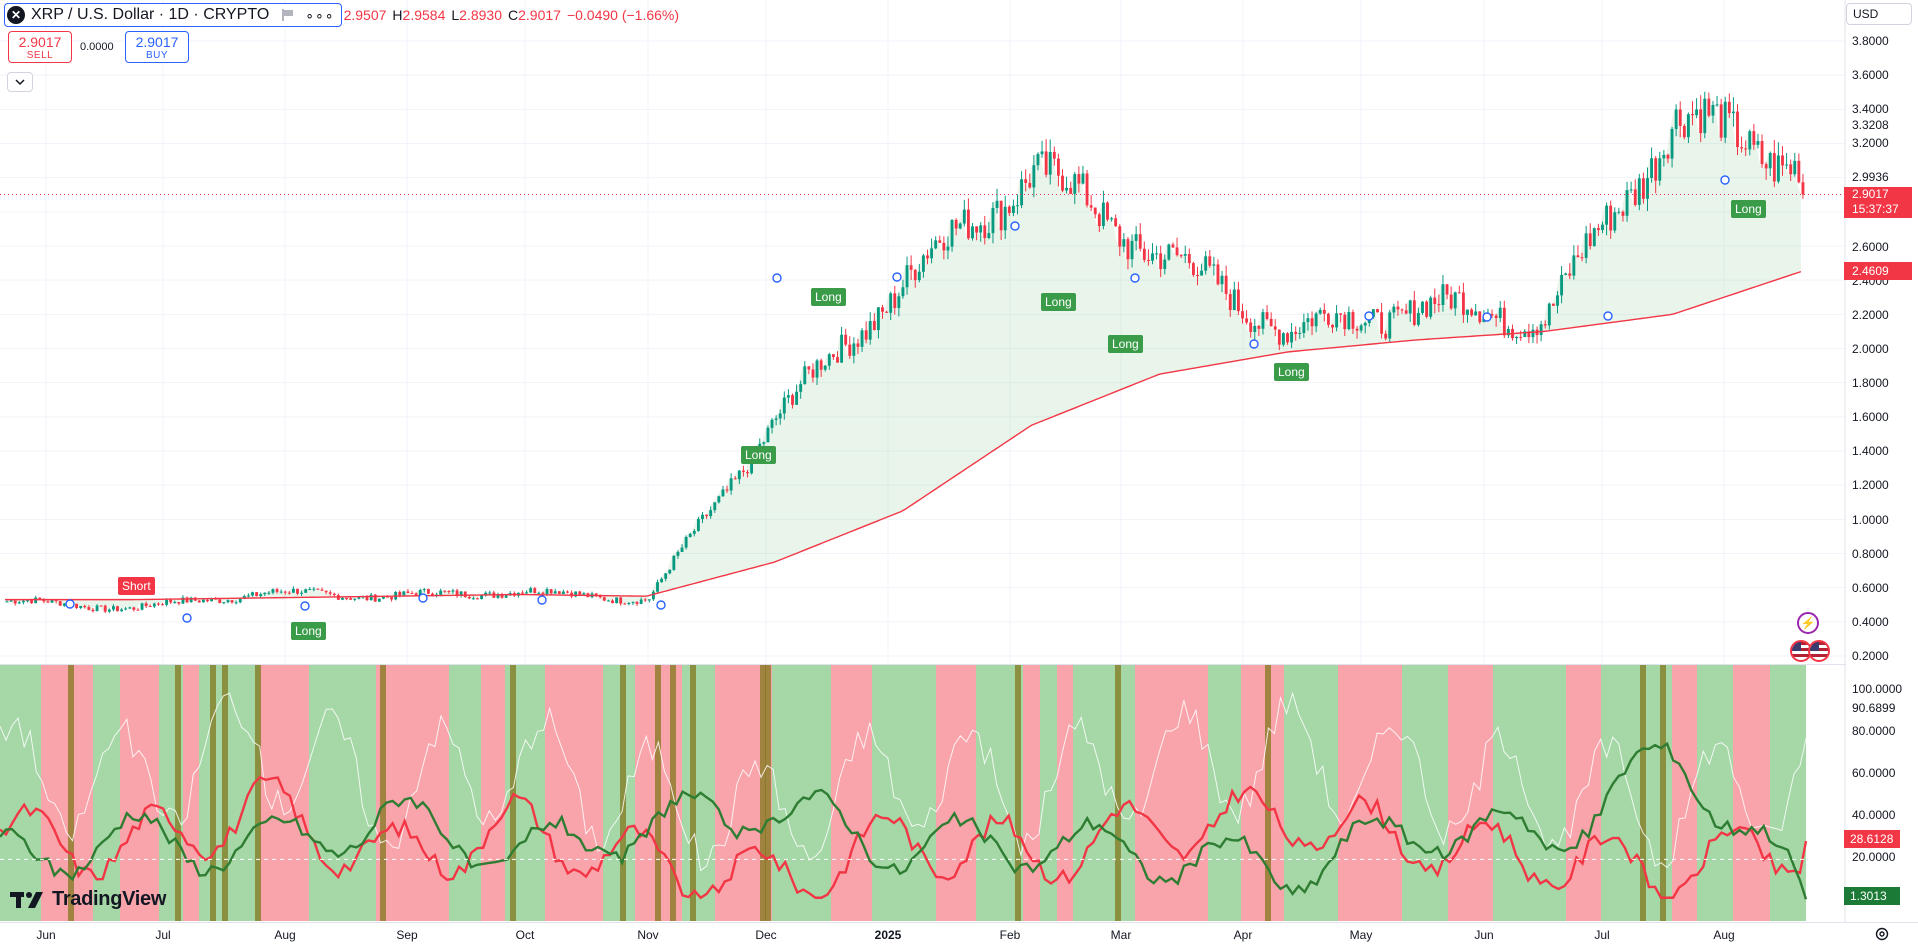 This screenshot has height=948, width=1918. I want to click on symbol-selector: ✕ XRP / U.S. Dollar · 1D · CRYPTO ∘∘∘, so click(173, 15).